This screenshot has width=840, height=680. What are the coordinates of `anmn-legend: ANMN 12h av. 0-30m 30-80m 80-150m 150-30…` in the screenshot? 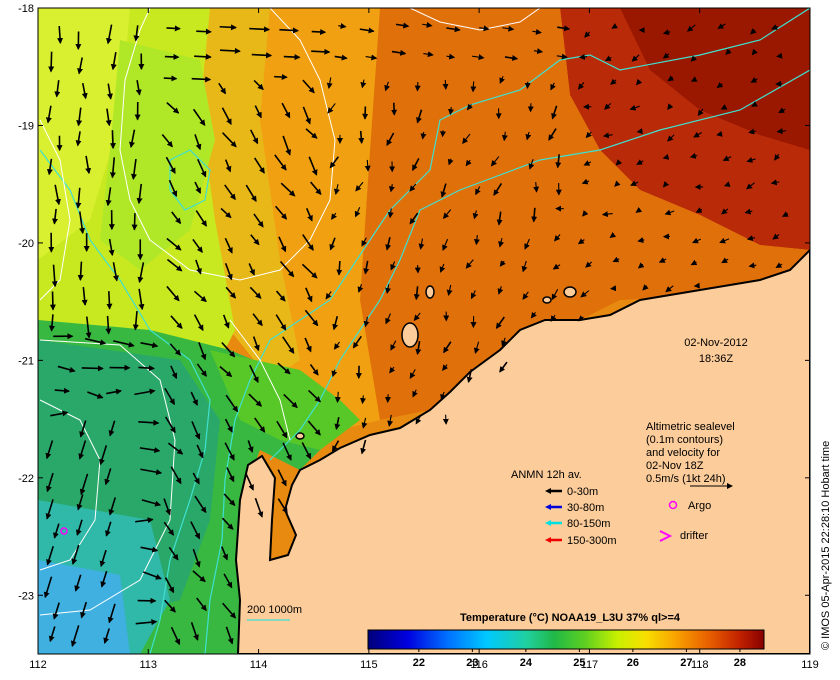 It's located at (564, 508).